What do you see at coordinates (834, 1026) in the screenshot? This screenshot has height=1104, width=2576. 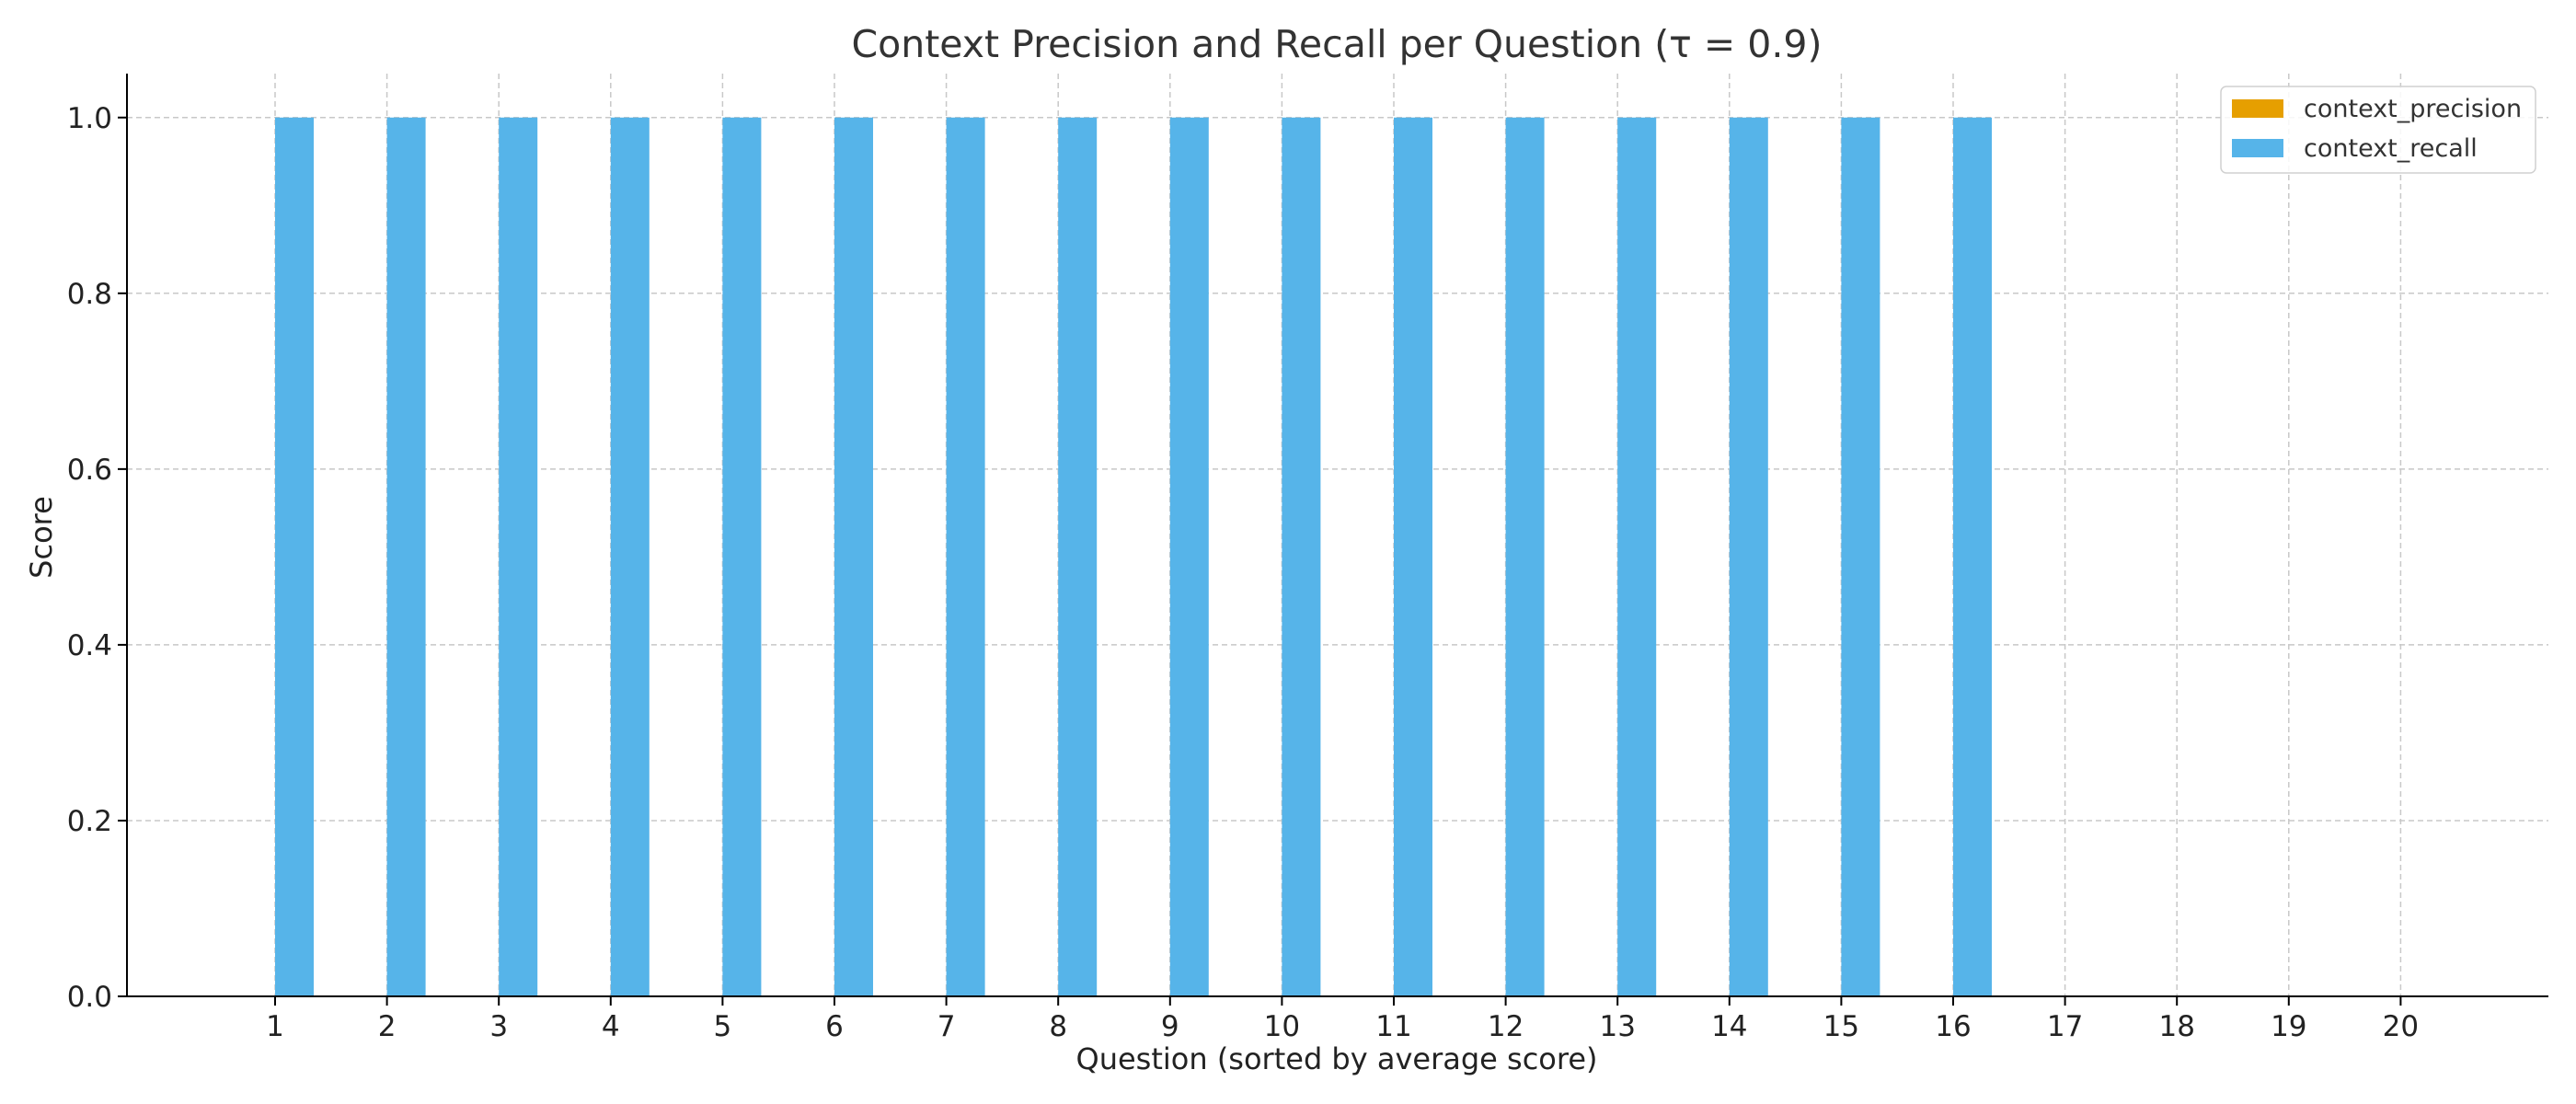 I see `x-tick-label: 6` at bounding box center [834, 1026].